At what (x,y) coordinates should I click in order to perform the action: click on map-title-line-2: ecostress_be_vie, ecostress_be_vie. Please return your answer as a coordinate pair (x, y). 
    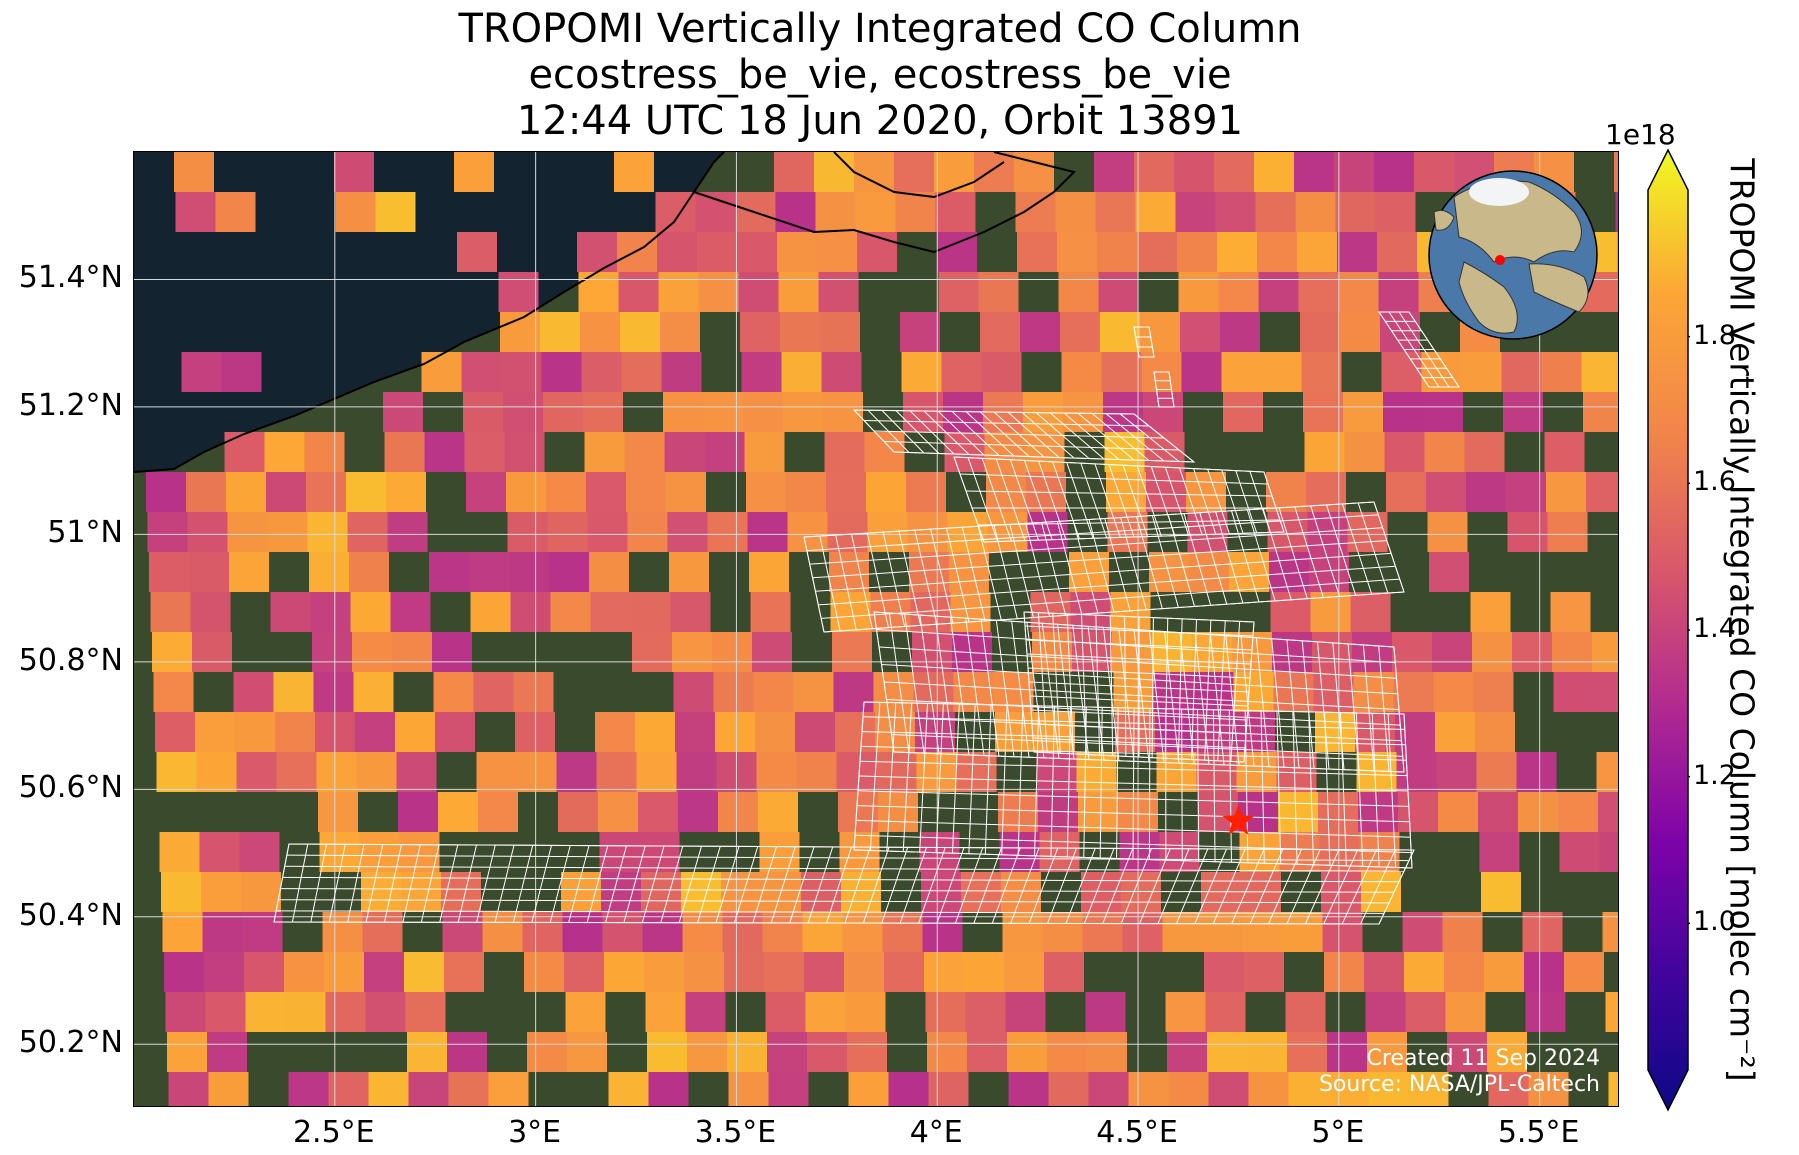
    Looking at the image, I should click on (880, 75).